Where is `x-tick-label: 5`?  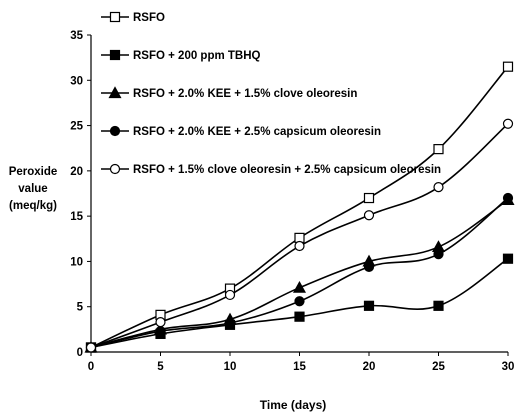
x-tick-label: 5 is located at coordinates (160, 367).